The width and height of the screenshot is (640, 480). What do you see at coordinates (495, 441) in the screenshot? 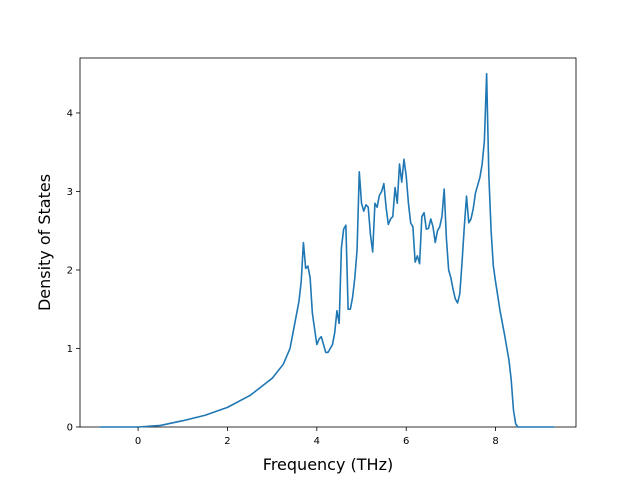
I see `x-tick-label: 8` at bounding box center [495, 441].